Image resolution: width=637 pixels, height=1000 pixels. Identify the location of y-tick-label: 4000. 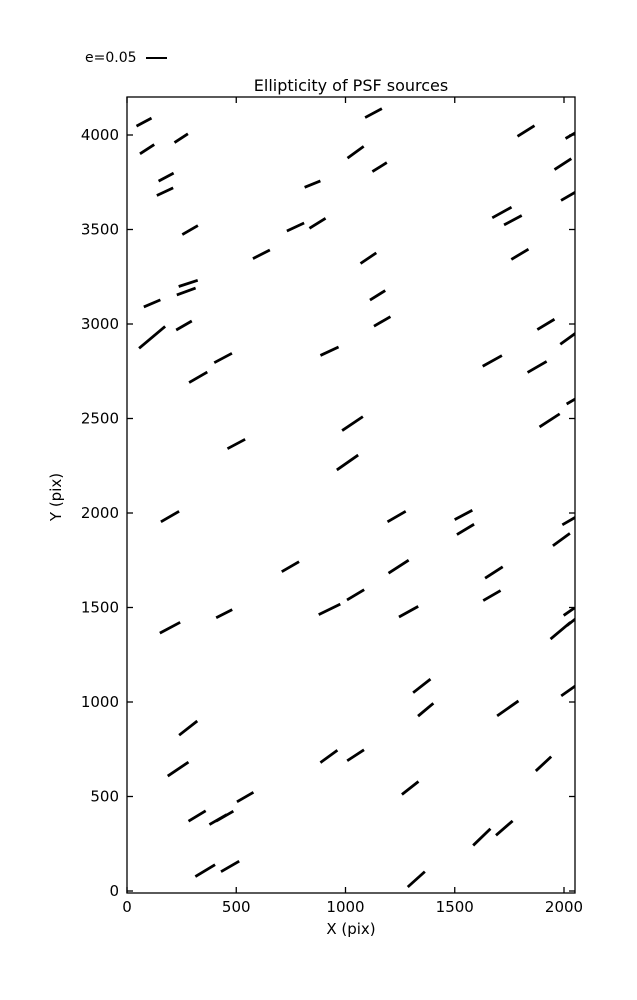
(100, 135).